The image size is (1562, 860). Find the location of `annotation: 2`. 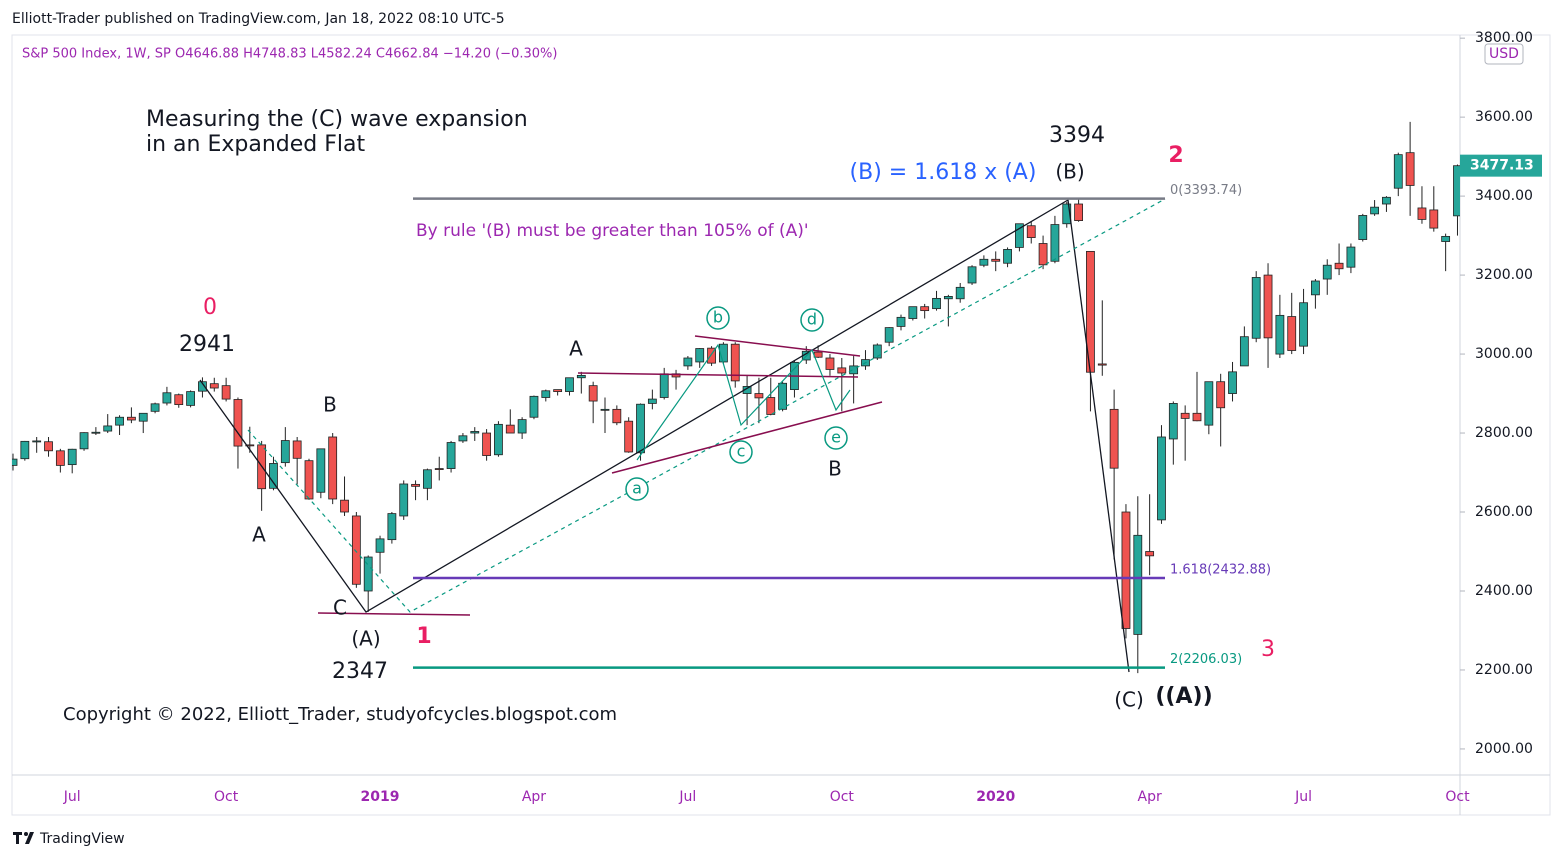

annotation: 2 is located at coordinates (1175, 155).